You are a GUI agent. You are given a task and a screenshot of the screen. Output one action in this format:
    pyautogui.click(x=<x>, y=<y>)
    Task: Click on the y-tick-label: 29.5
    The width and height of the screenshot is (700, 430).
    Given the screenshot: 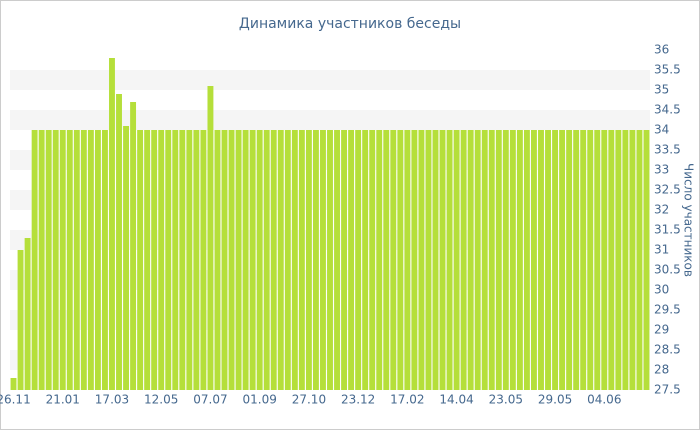 What is the action you would take?
    pyautogui.click(x=667, y=310)
    